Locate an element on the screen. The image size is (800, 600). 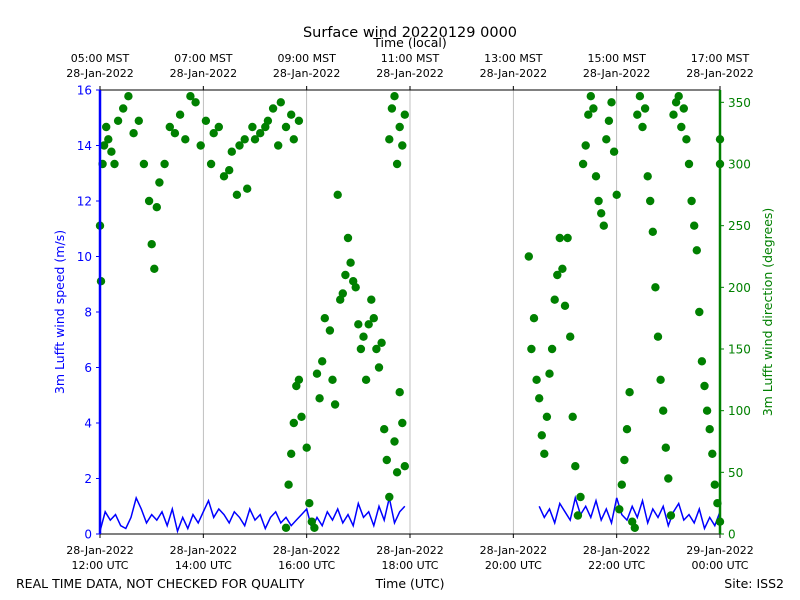
y-tick-label-right: 200 is located at coordinates (739, 288).